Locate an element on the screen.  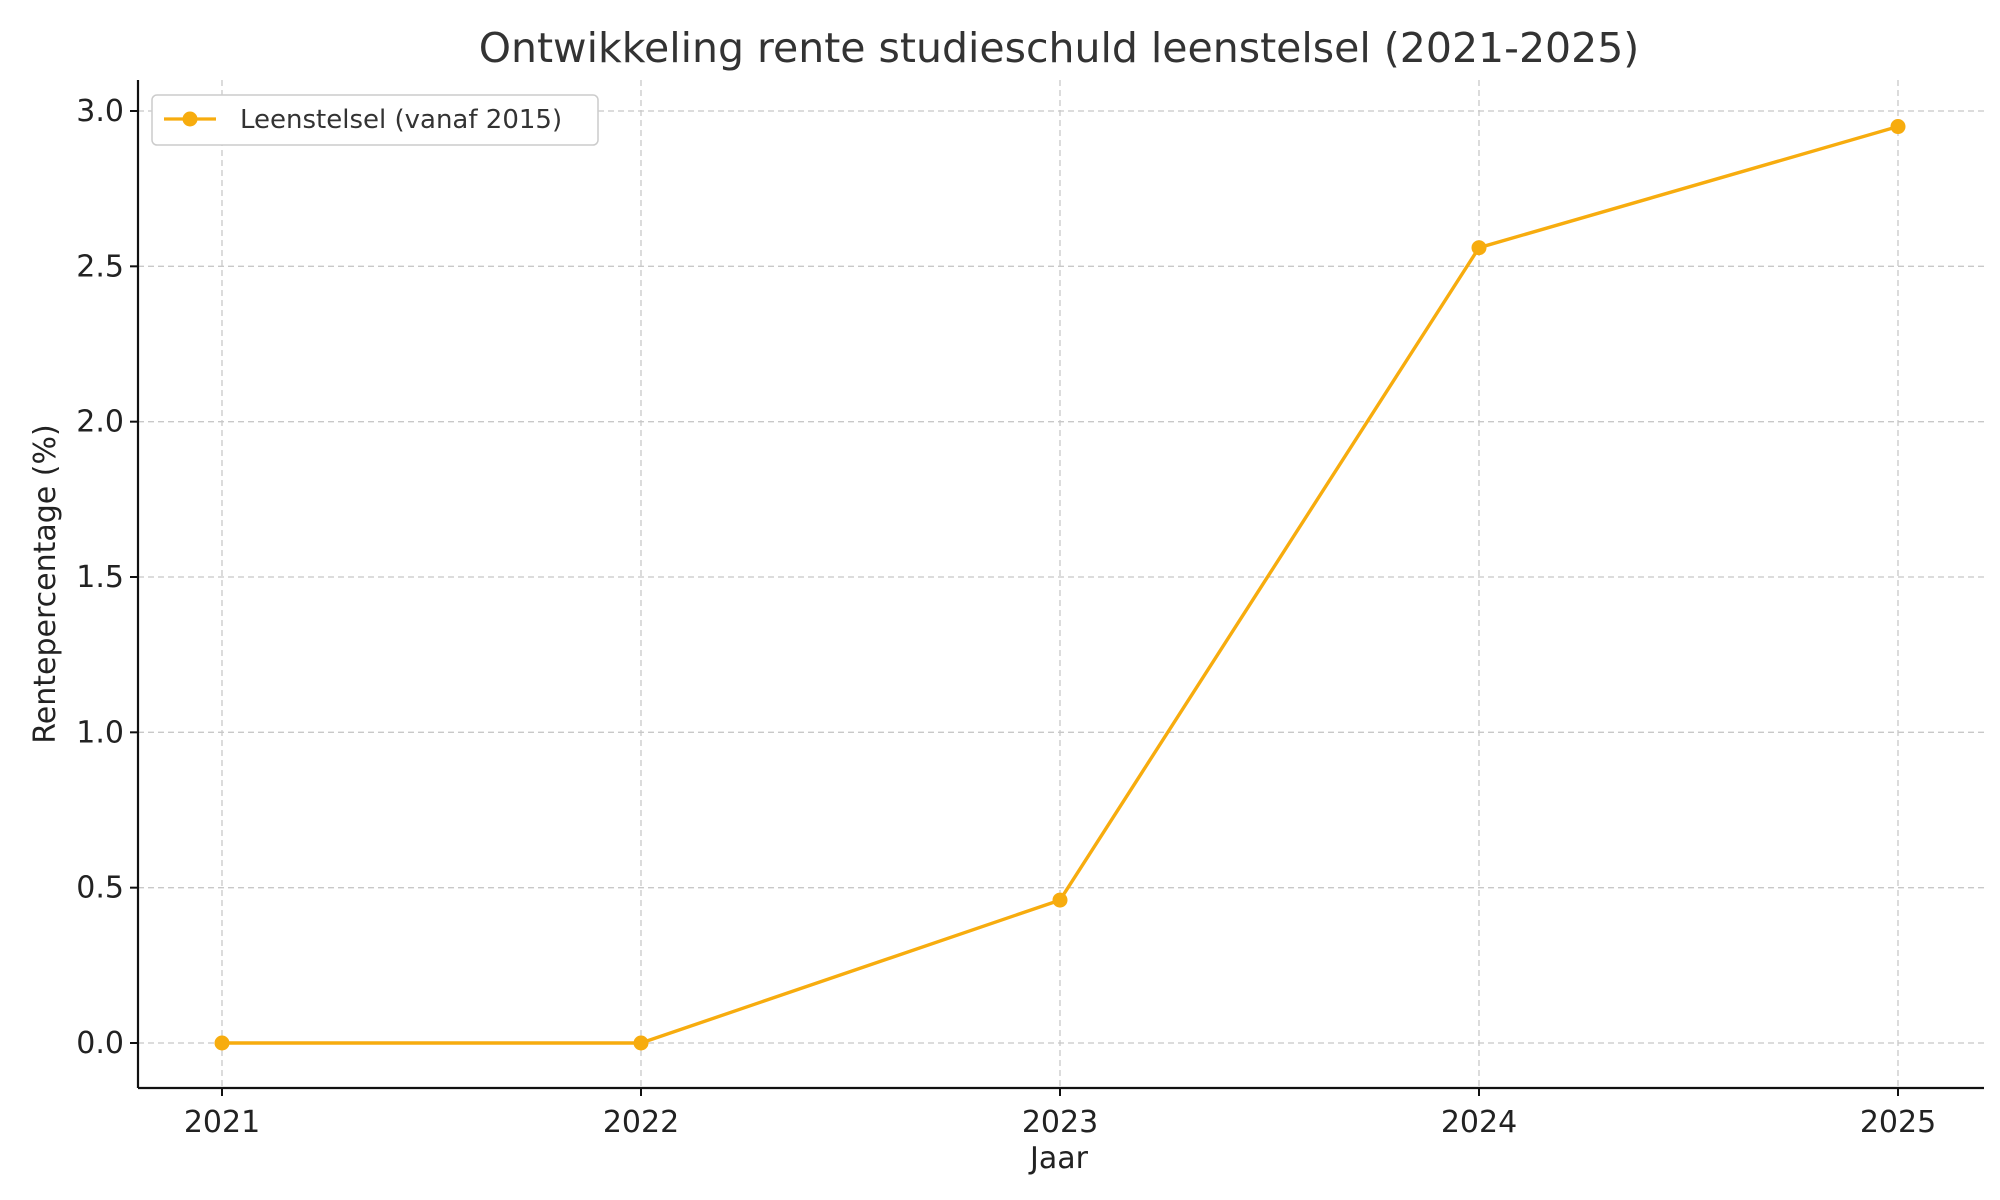
data-point-2022 is located at coordinates (641, 1043).